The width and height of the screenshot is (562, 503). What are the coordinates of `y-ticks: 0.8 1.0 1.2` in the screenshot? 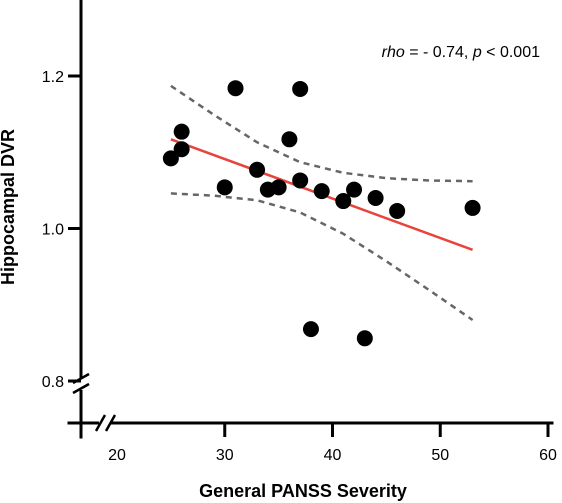 It's located at (61, 230).